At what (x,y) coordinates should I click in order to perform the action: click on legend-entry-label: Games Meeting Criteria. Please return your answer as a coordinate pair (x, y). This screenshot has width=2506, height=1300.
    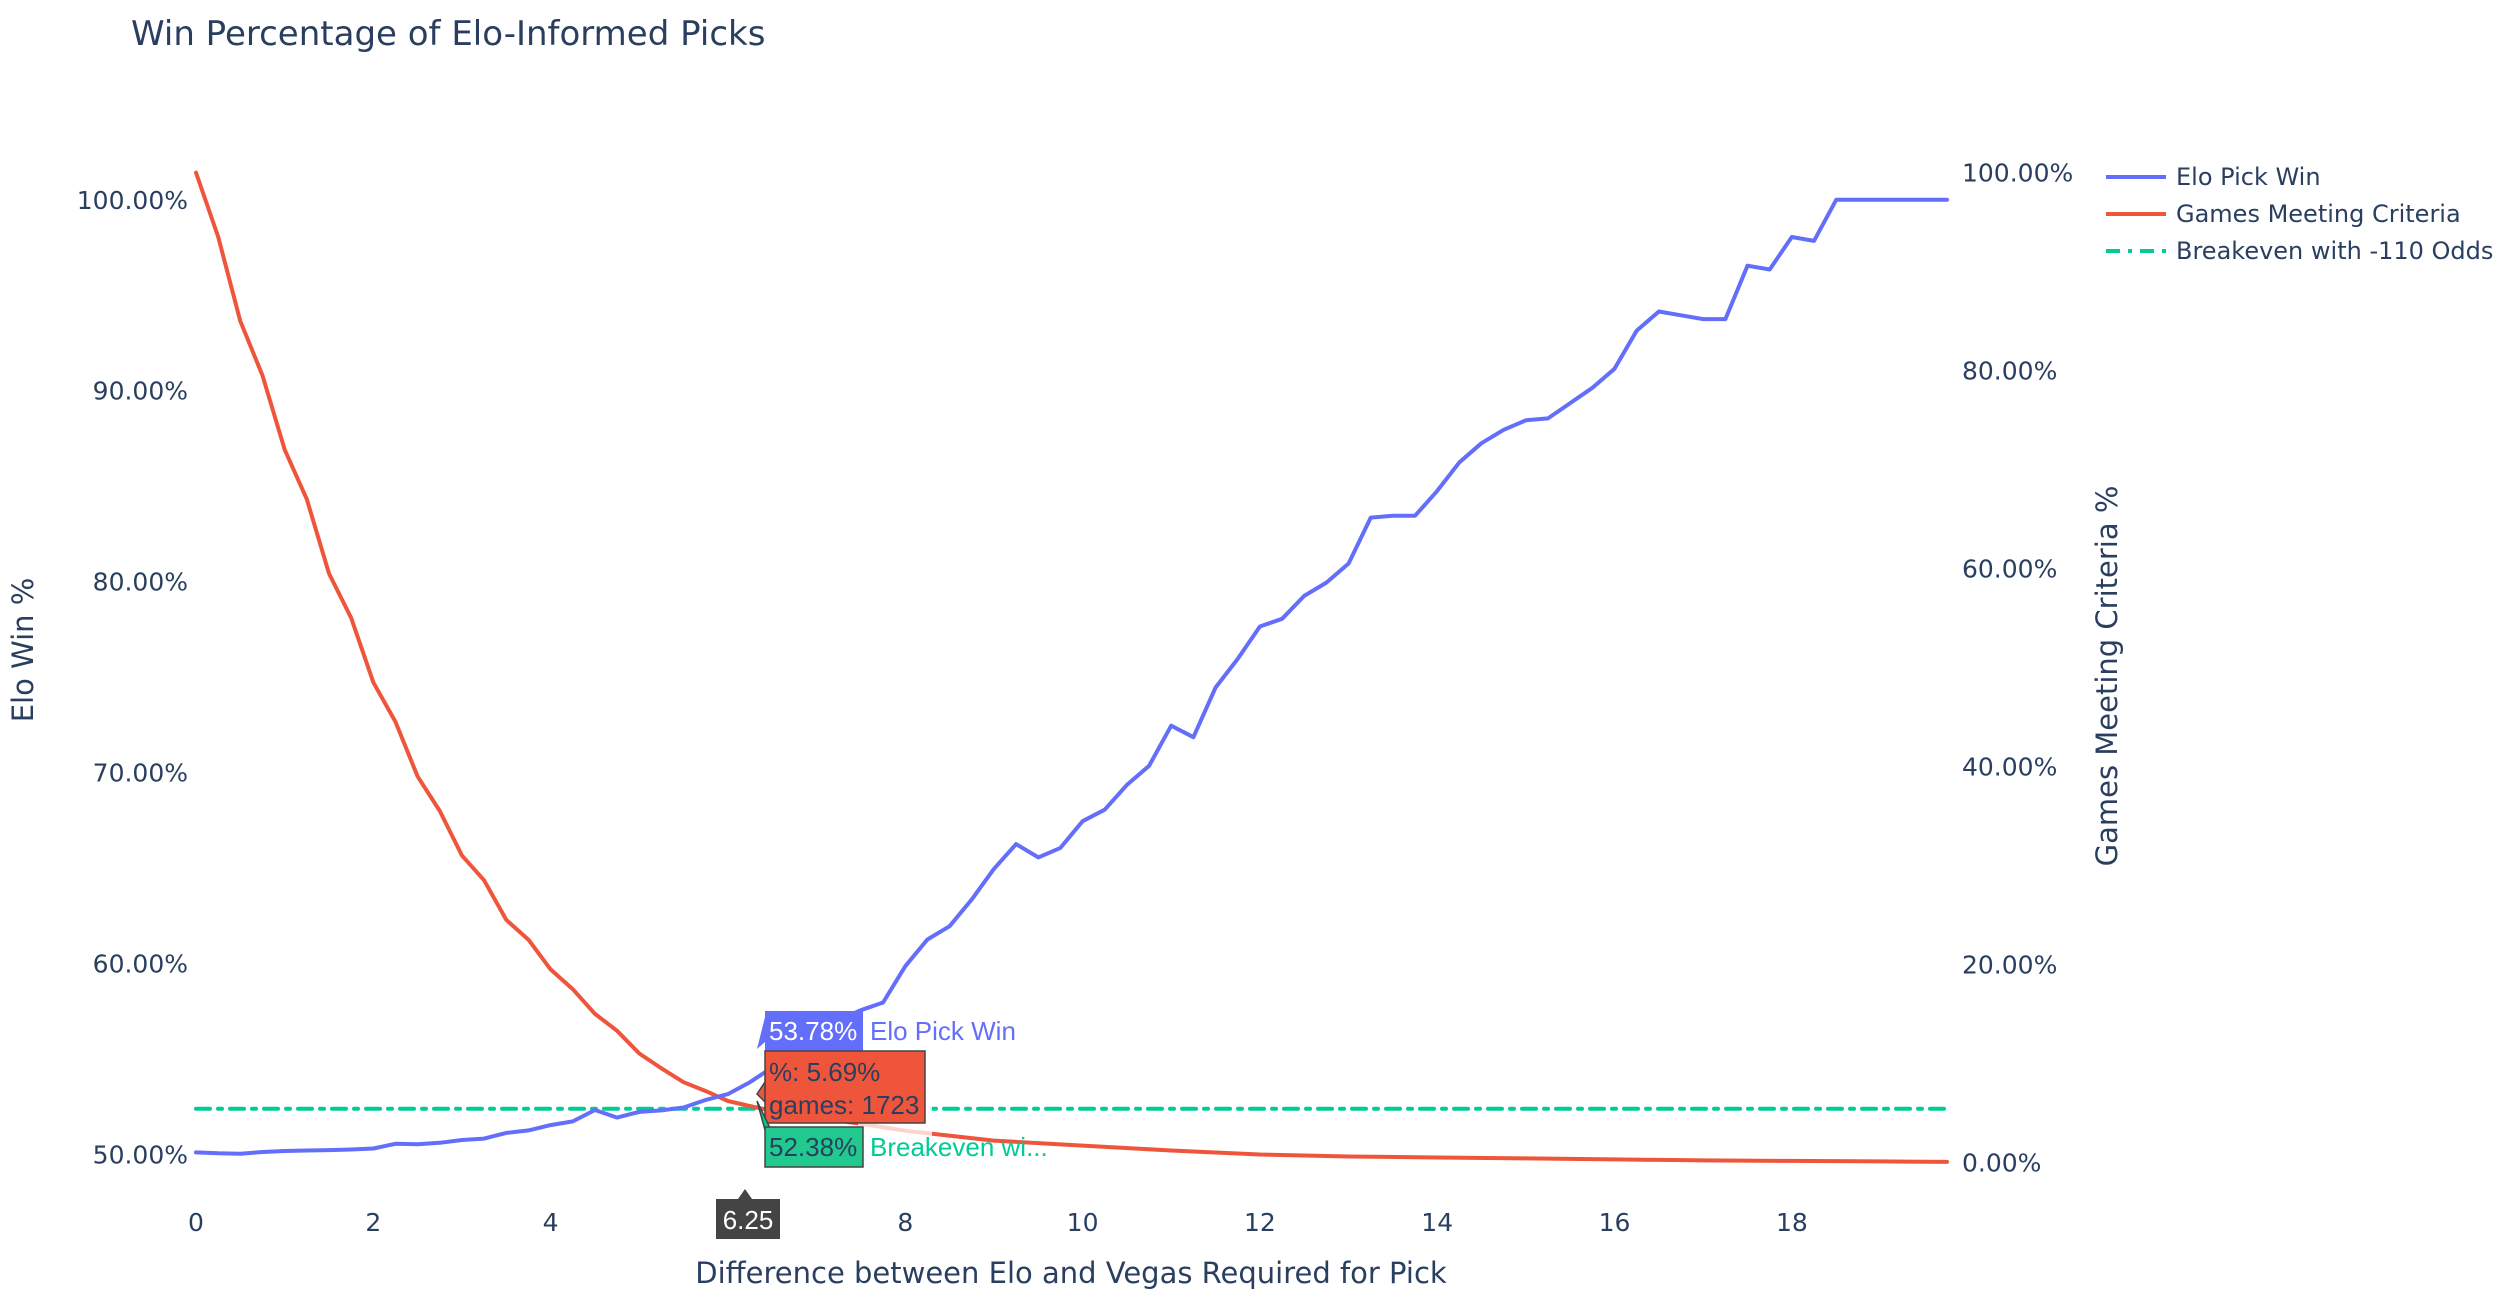
    Looking at the image, I should click on (2318, 214).